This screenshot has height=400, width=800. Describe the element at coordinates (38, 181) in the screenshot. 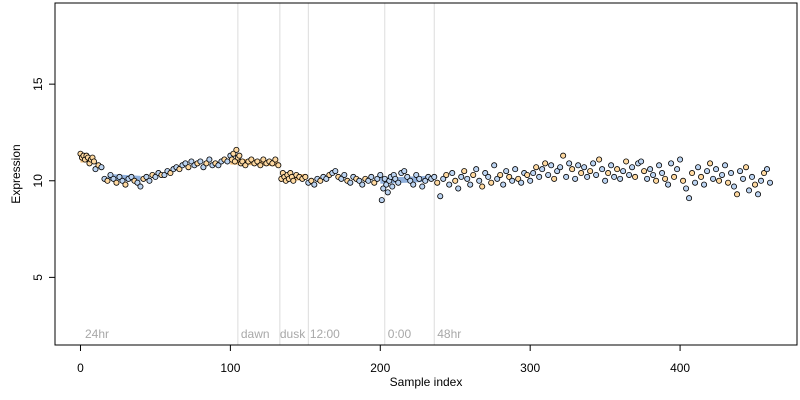

I see `y-tick-label: 10` at that location.